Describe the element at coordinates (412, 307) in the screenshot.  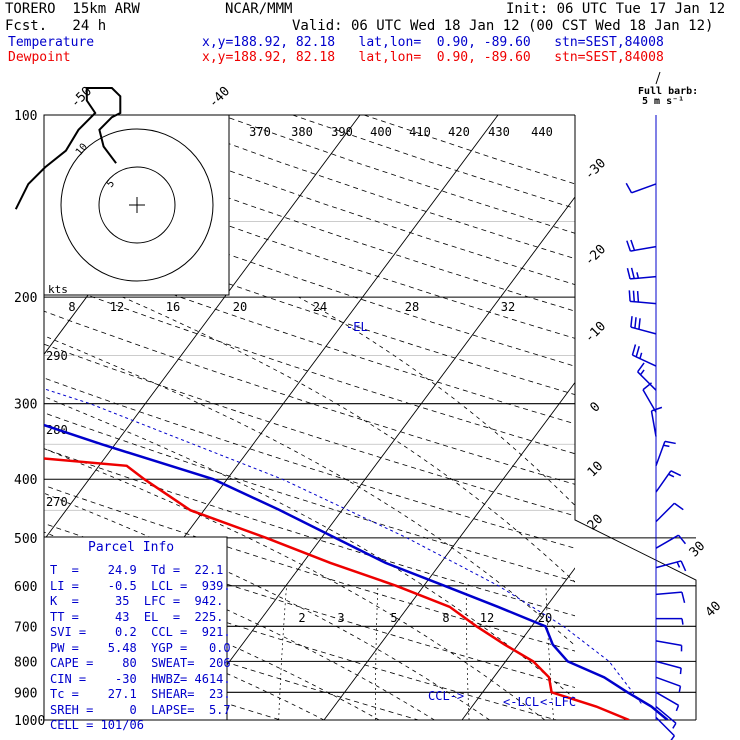
I see `speed-tick-label: 28` at that location.